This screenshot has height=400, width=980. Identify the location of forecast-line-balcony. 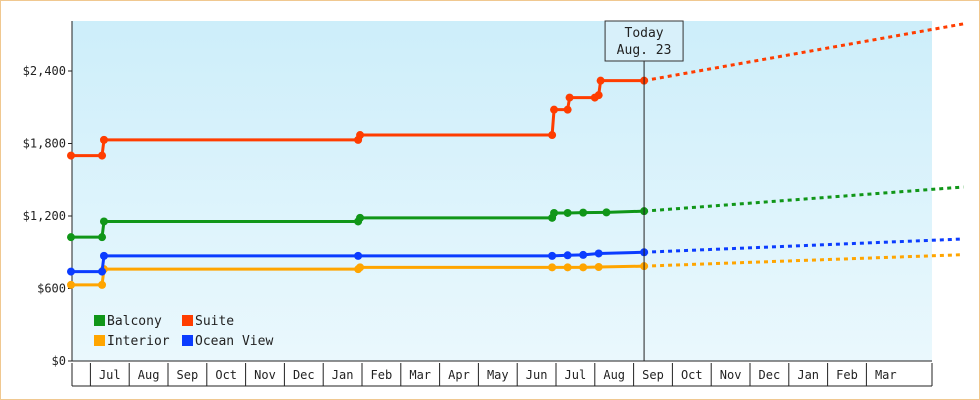
(803, 199).